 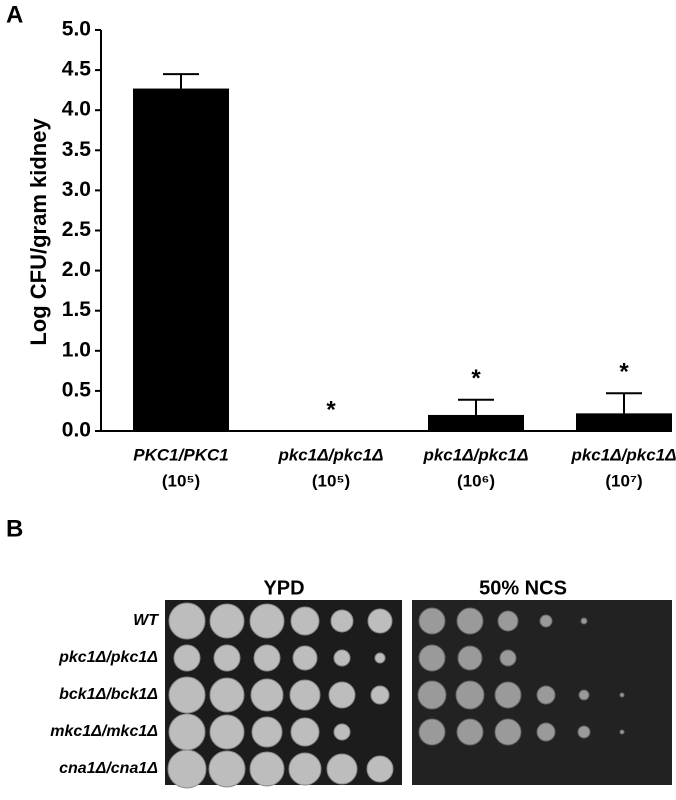 I want to click on row-label: pkc1Δ/pkc1Δ, so click(x=108, y=657).